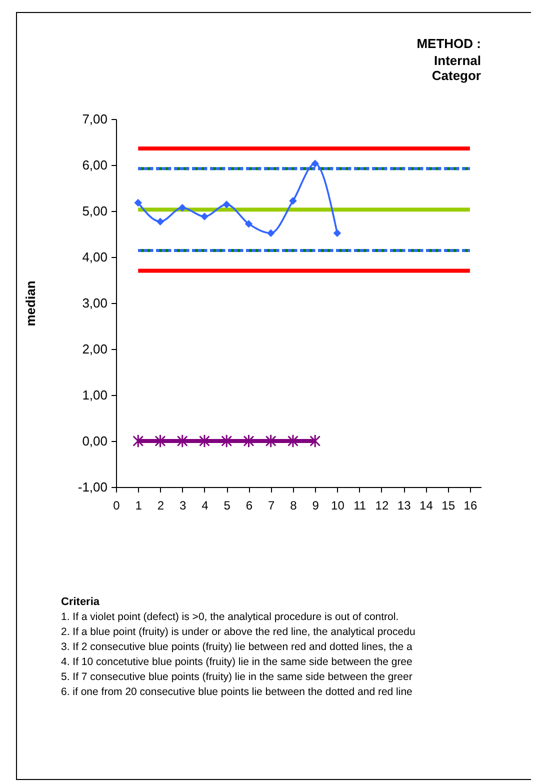 This screenshot has height=782, width=533. I want to click on x-tick-label: 3, so click(183, 505).